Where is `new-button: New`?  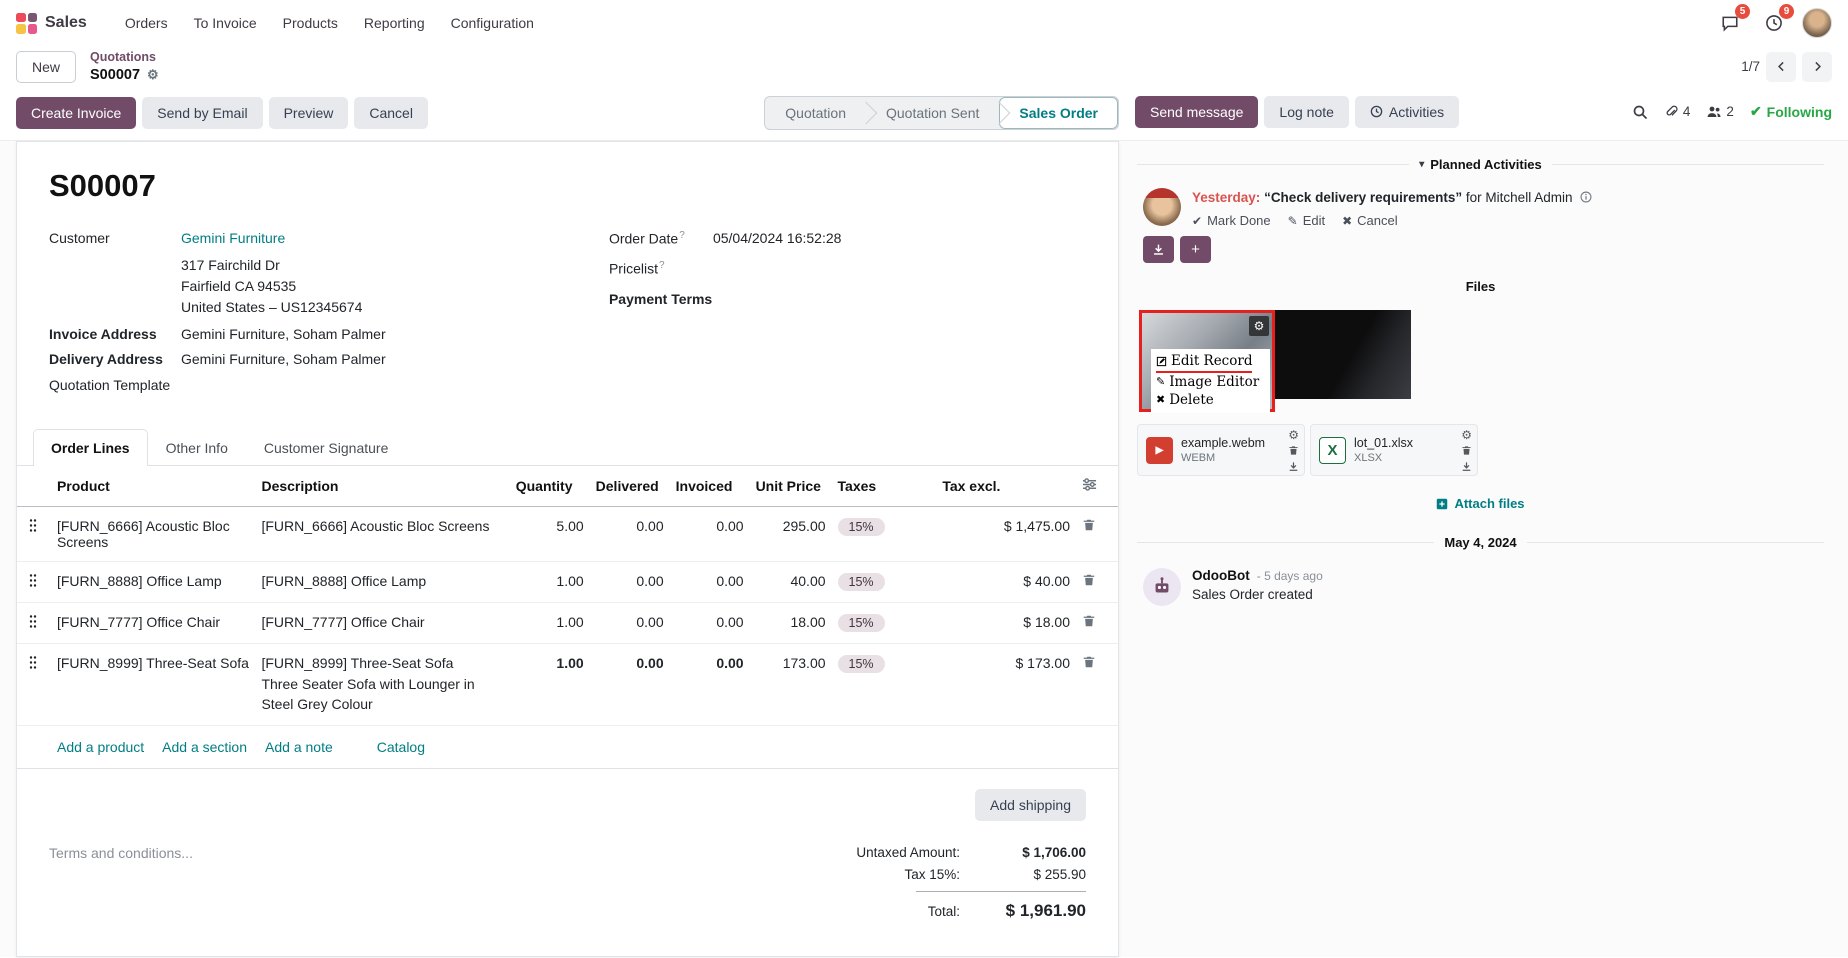 new-button: New is located at coordinates (46, 66).